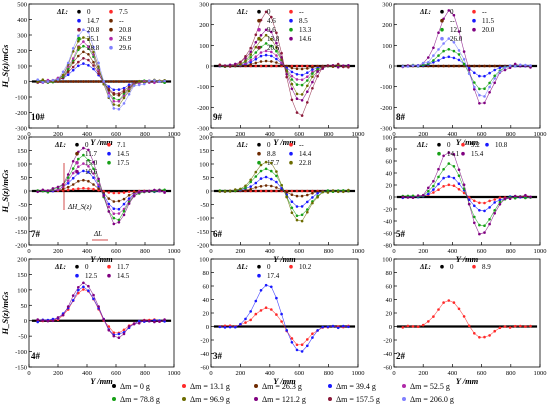 Image resolution: width=550 pixels, height=413 pixels. I want to click on mass-legend-marker, so click(404, 386).